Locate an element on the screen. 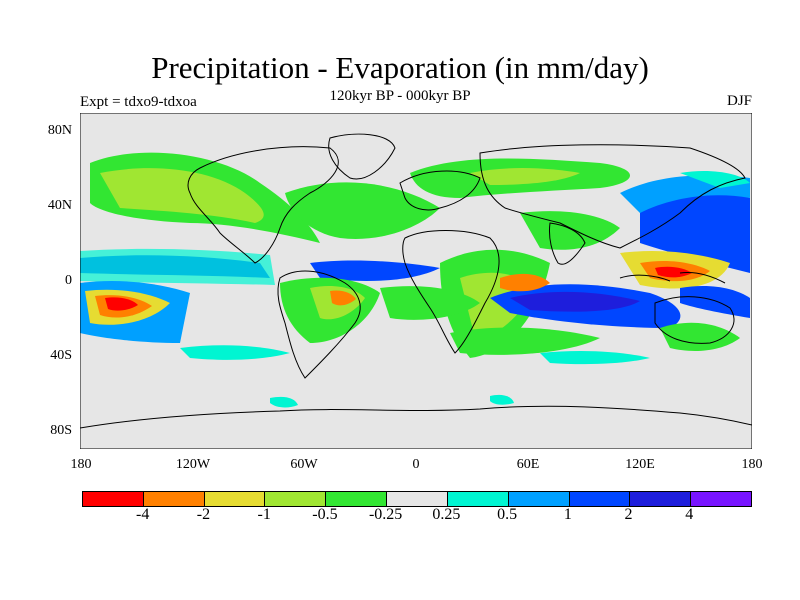  lon-tick-60w: 60W is located at coordinates (304, 464).